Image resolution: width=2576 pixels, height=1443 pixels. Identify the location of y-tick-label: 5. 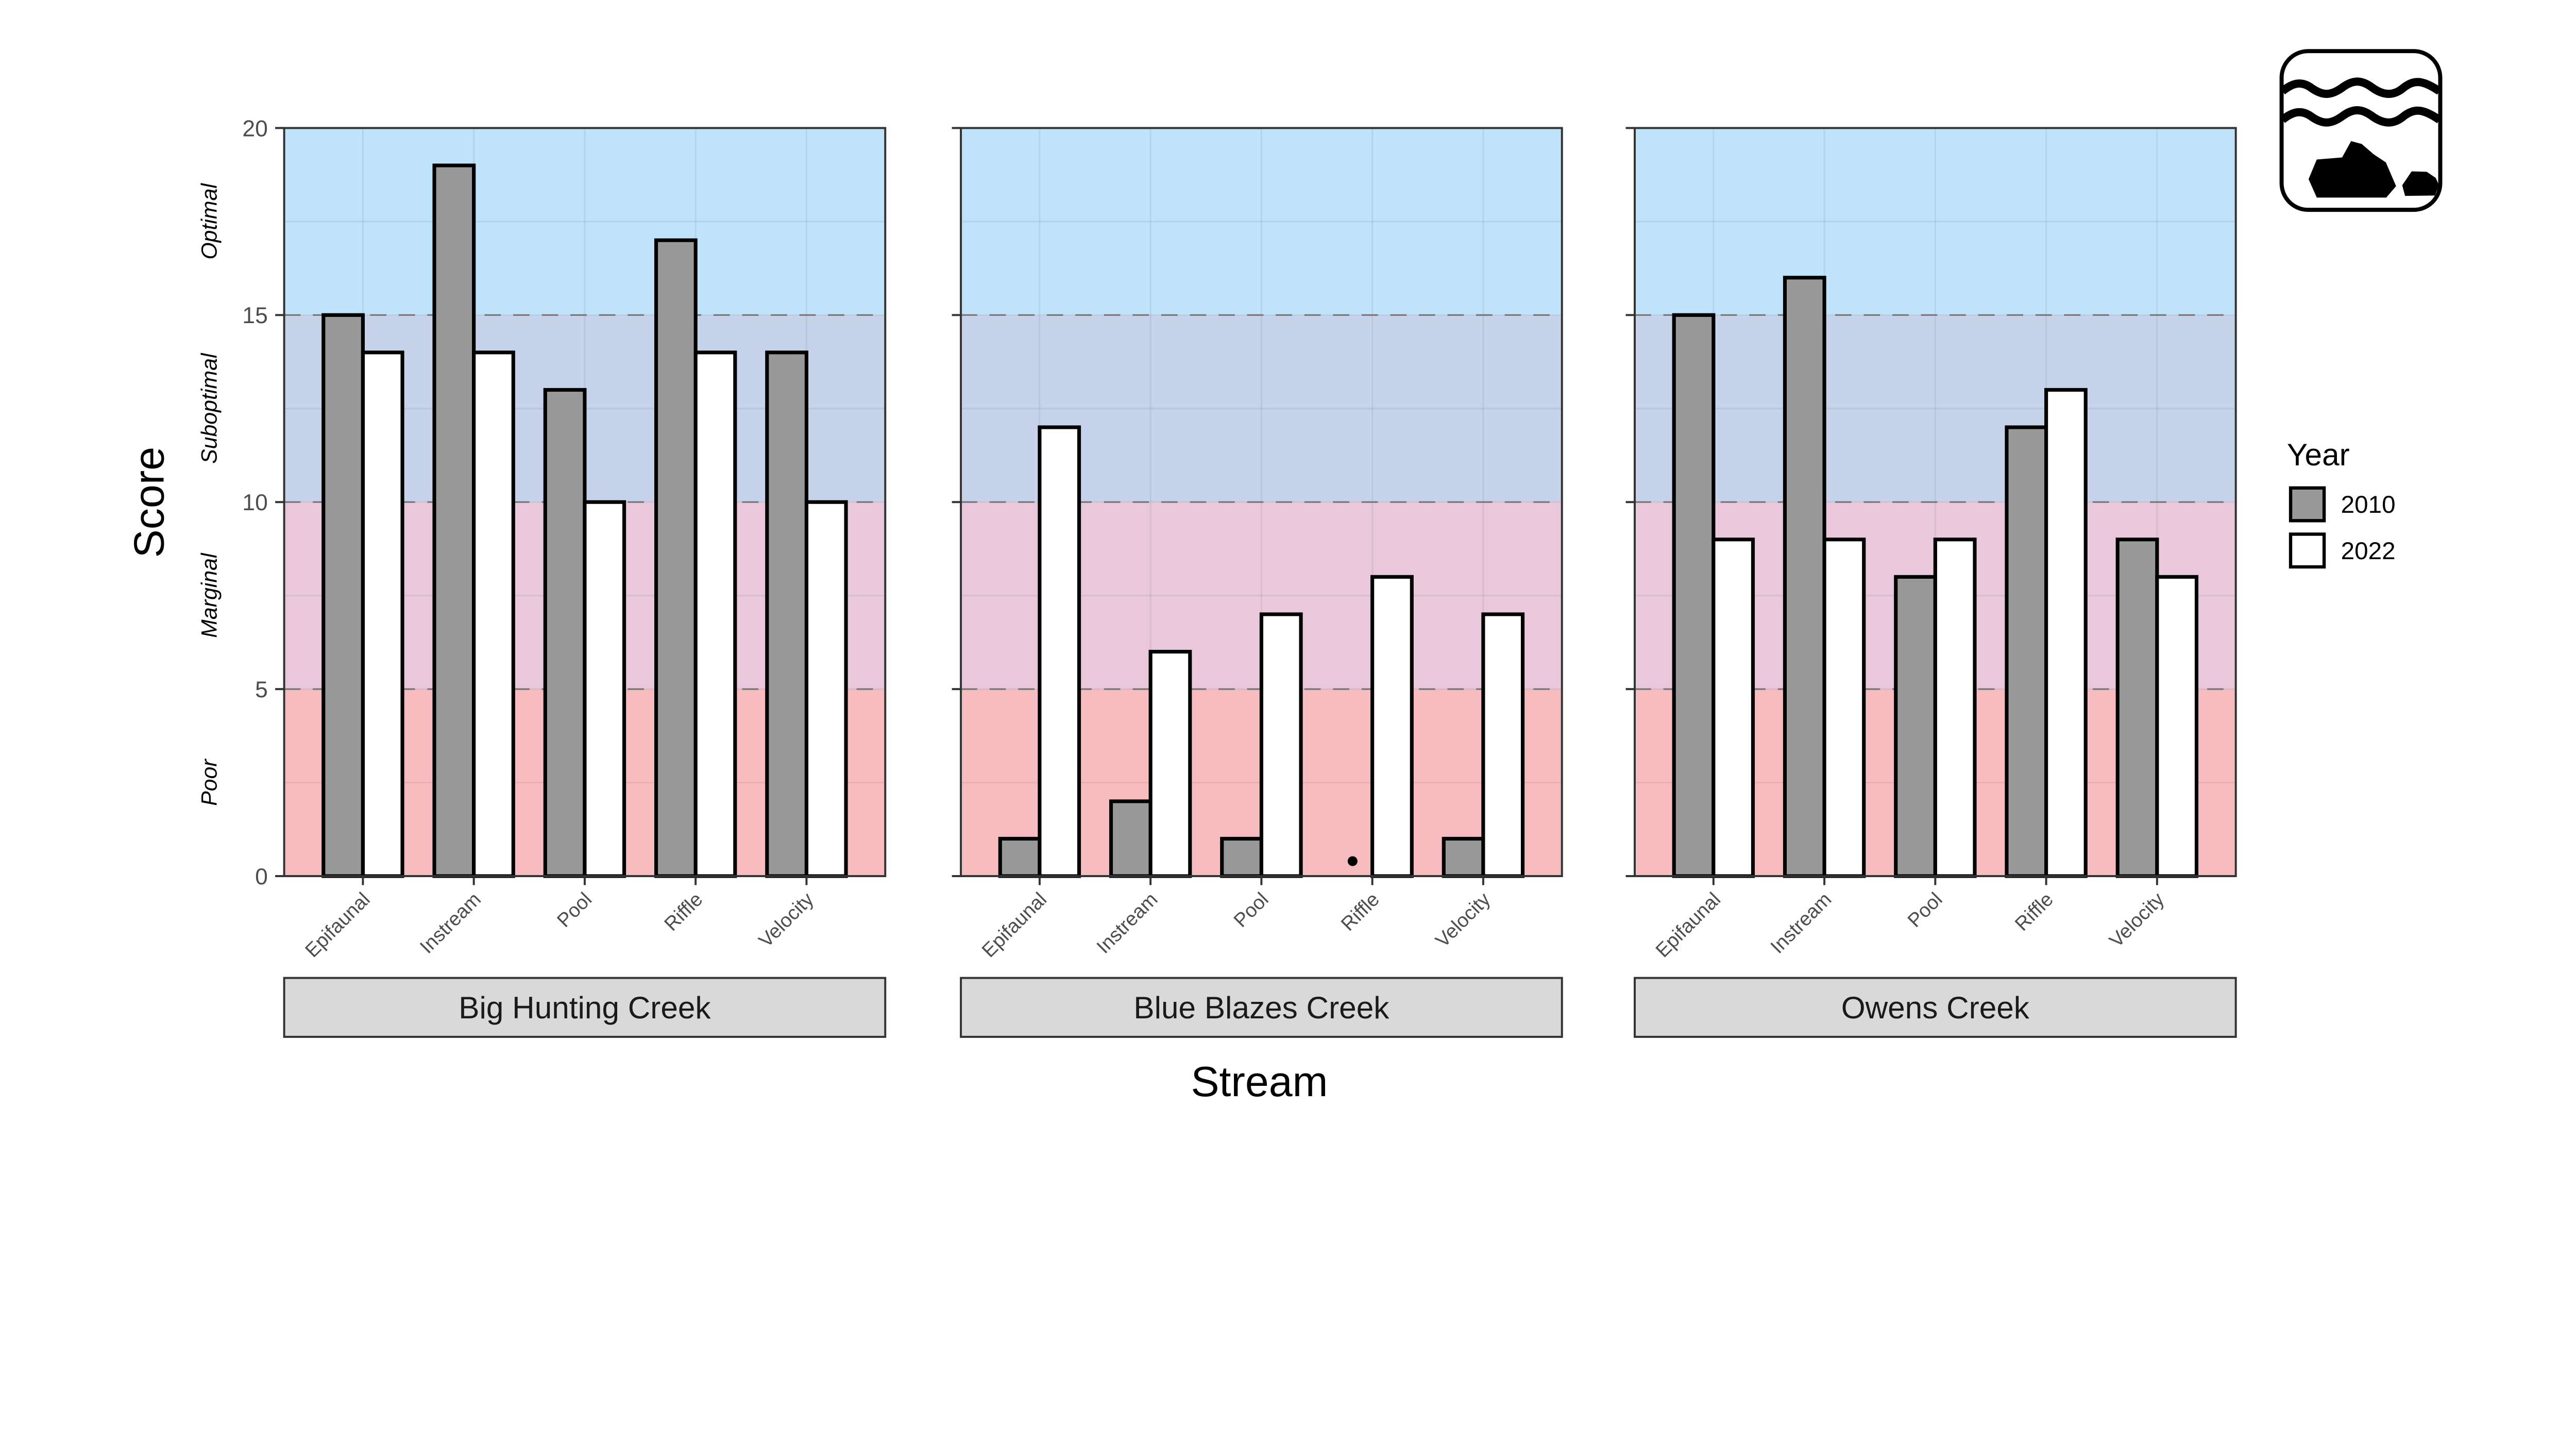
(261, 689).